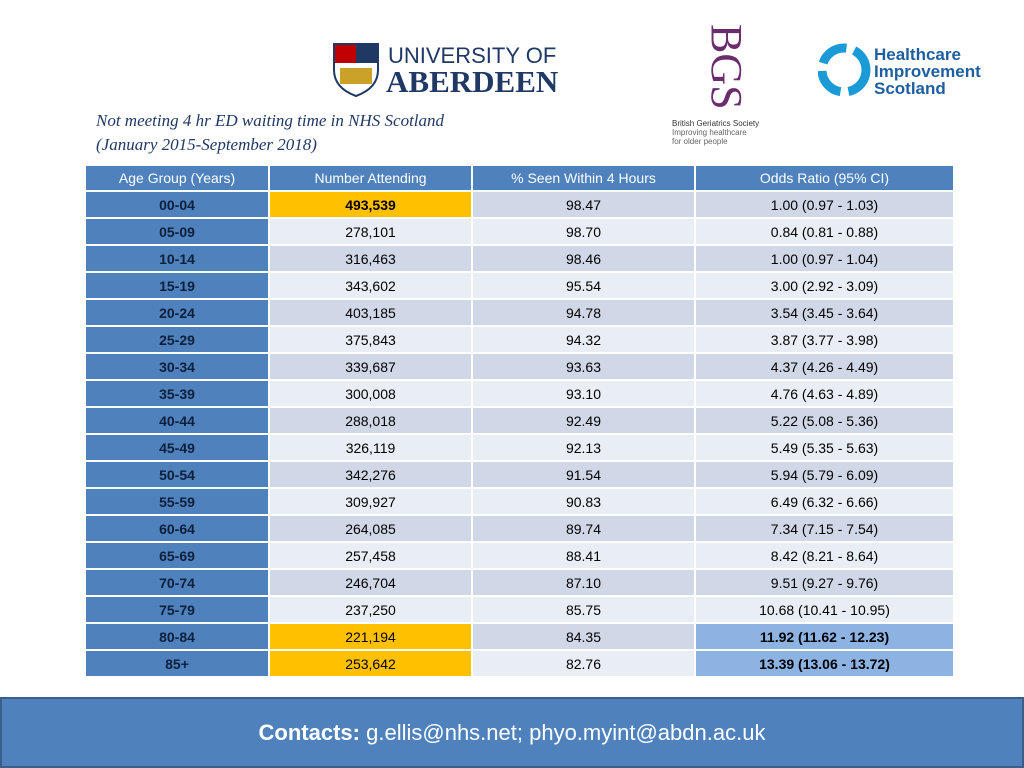 Image resolution: width=1024 pixels, height=768 pixels. Describe the element at coordinates (177, 420) in the screenshot. I see `table-cell: 40-44` at that location.